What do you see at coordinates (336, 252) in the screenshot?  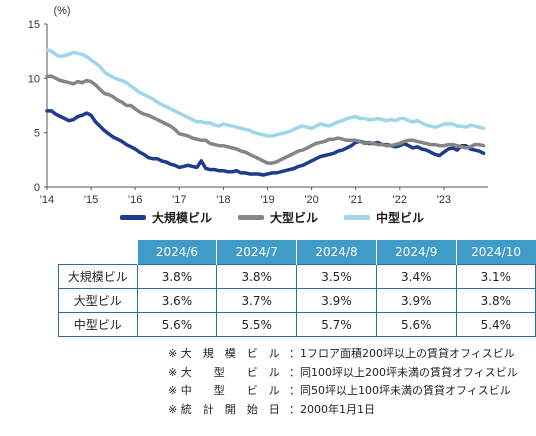 I see `table-col-header: 2024/8` at bounding box center [336, 252].